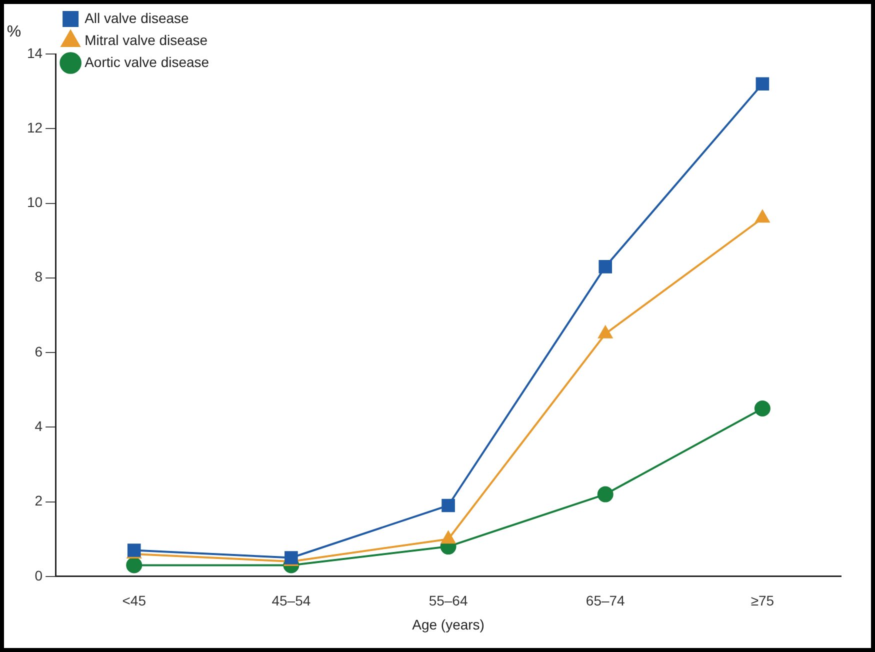 Image resolution: width=875 pixels, height=652 pixels. Describe the element at coordinates (291, 600) in the screenshot. I see `x-tick-label: 45–54` at that location.